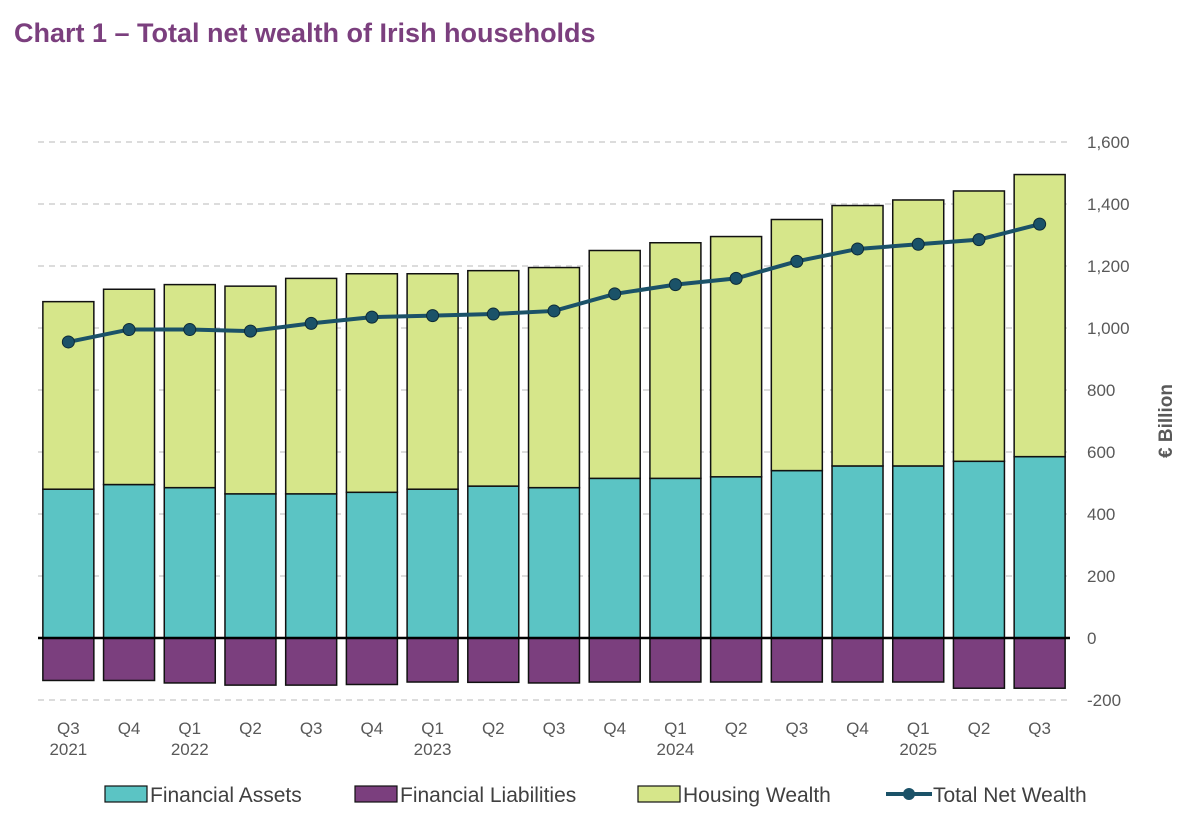 The image size is (1200, 814). Describe the element at coordinates (68, 739) in the screenshot. I see `x-tick-label: Q3 2021` at that location.